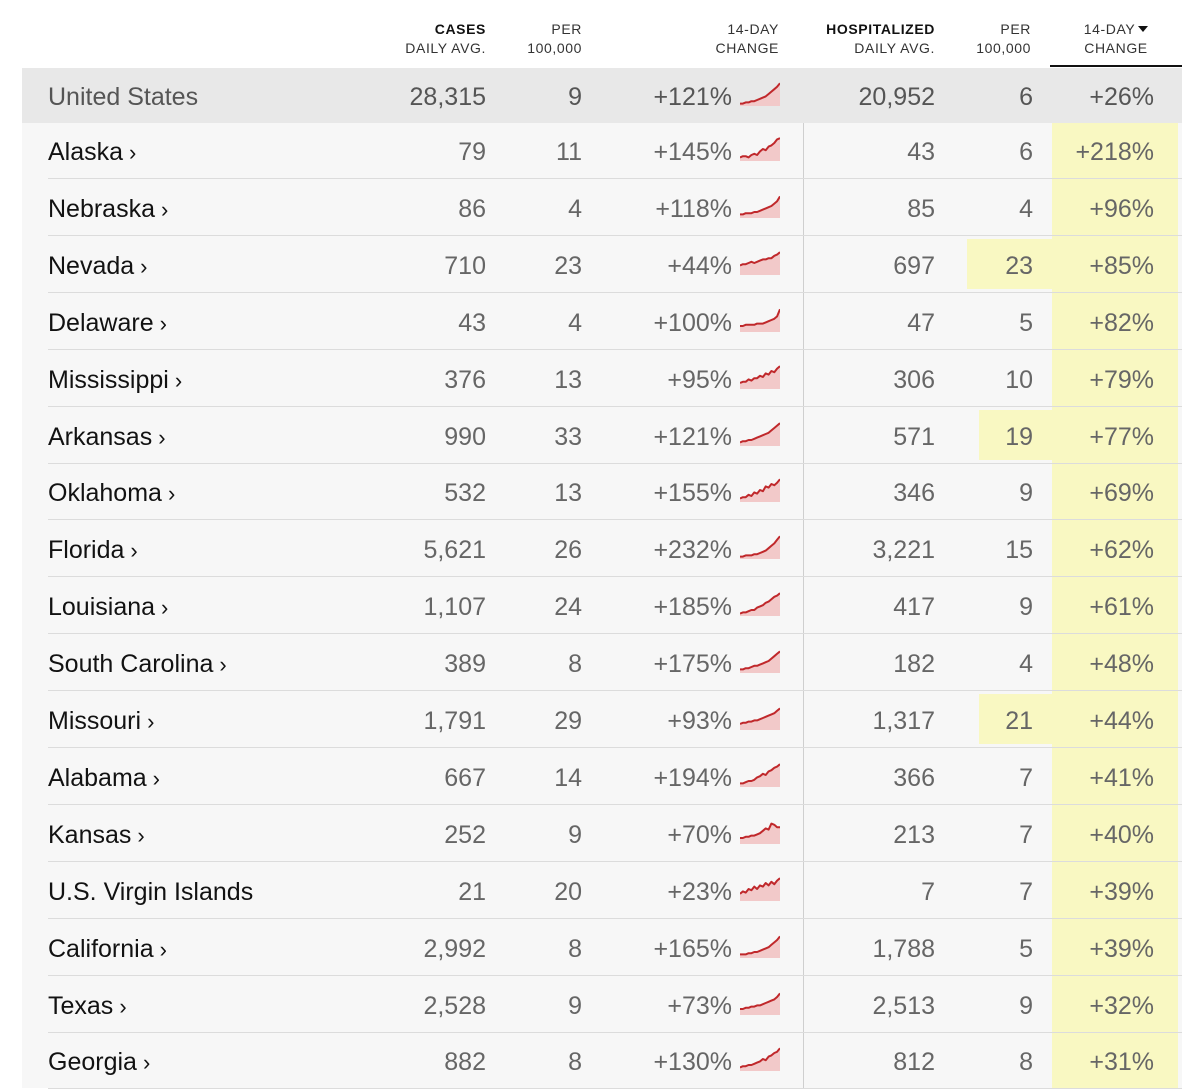 This screenshot has height=1092, width=1200. I want to click on table-row: Louisiana › 1,107 24 +185% 417 9 +61%, so click(602, 606).